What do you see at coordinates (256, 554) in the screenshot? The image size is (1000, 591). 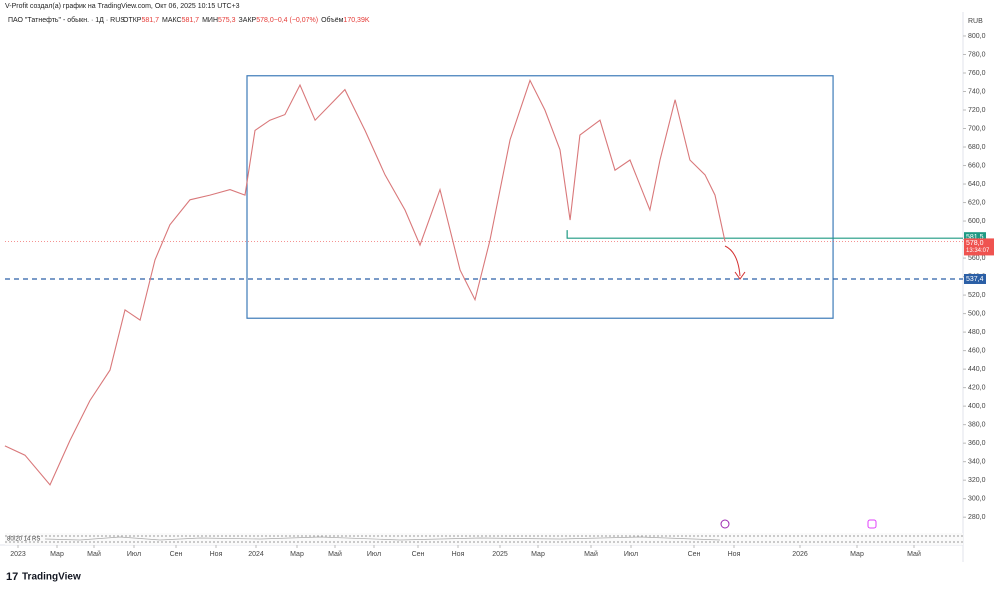 I see `x-tick-label: 2024` at bounding box center [256, 554].